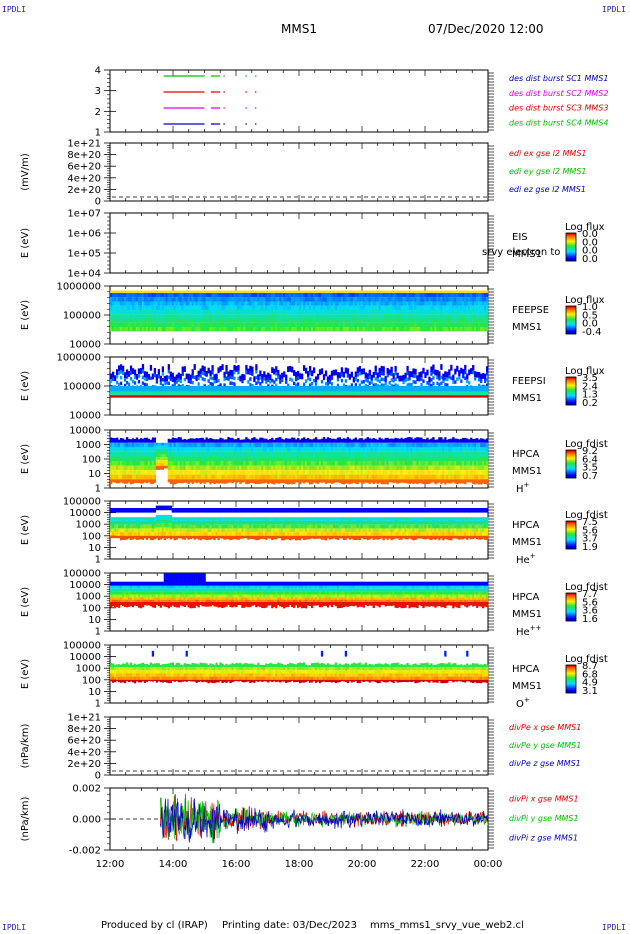 The width and height of the screenshot is (630, 934). I want to click on legend-entry: edi ez gse l2 MMS1, so click(547, 189).